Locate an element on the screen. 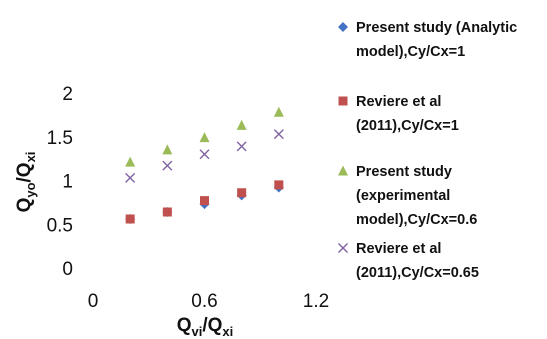  legend-label: model),Cy/Cx=1 is located at coordinates (410, 52).